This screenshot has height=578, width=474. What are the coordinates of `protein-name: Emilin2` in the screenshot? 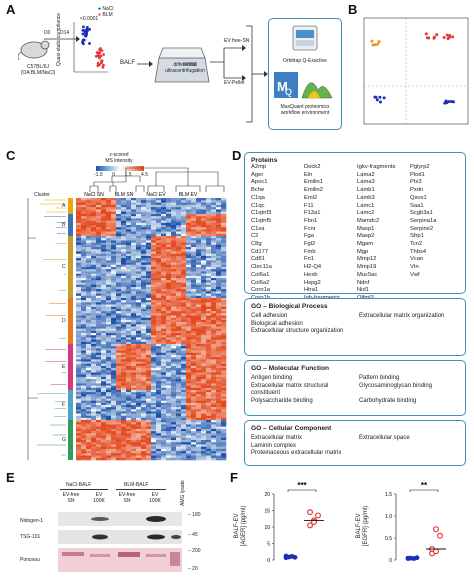 It's located at (314, 190).